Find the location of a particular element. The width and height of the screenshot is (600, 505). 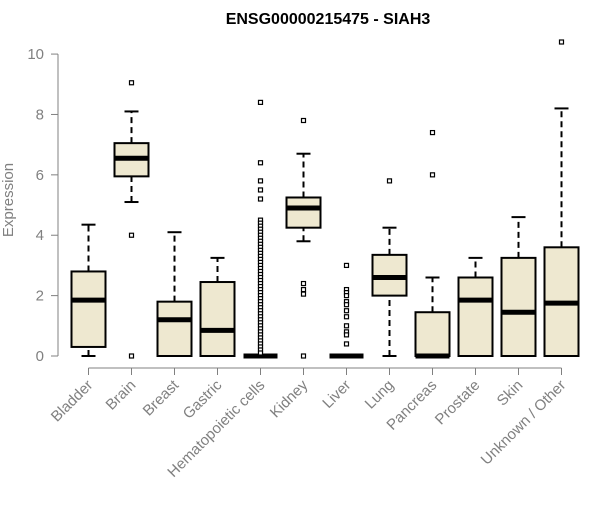

y-tick-label: 10 is located at coordinates (35, 54).